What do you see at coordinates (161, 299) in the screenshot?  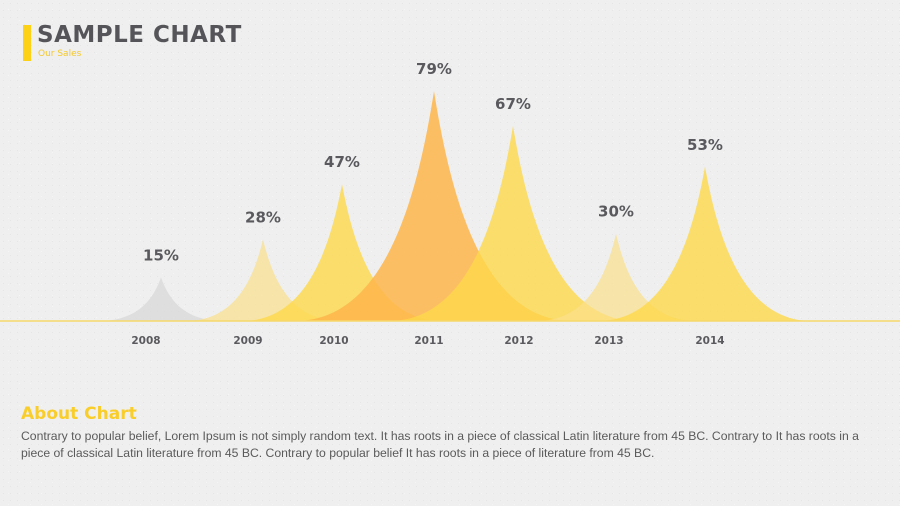 I see `peak-2008` at bounding box center [161, 299].